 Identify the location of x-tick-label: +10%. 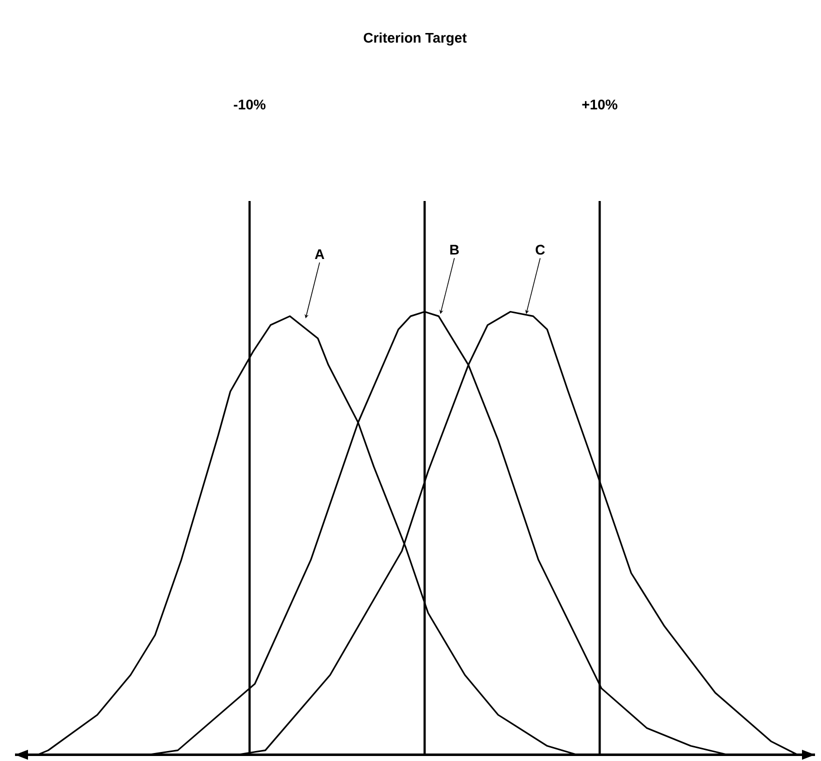
(600, 105).